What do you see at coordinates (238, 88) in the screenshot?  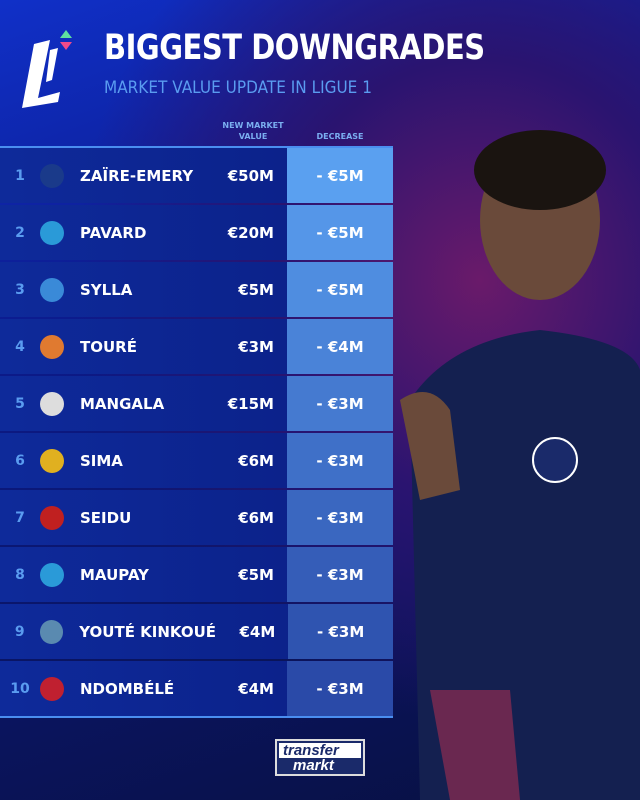 I see `page-subtitle: MARKET VALUE UPDATE IN LIGUE 1` at bounding box center [238, 88].